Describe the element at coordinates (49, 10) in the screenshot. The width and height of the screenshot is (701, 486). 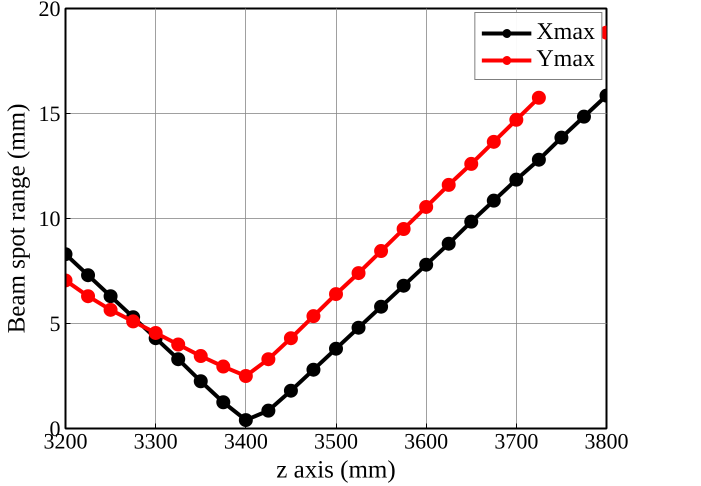
I see `y-tick-label: 20` at that location.